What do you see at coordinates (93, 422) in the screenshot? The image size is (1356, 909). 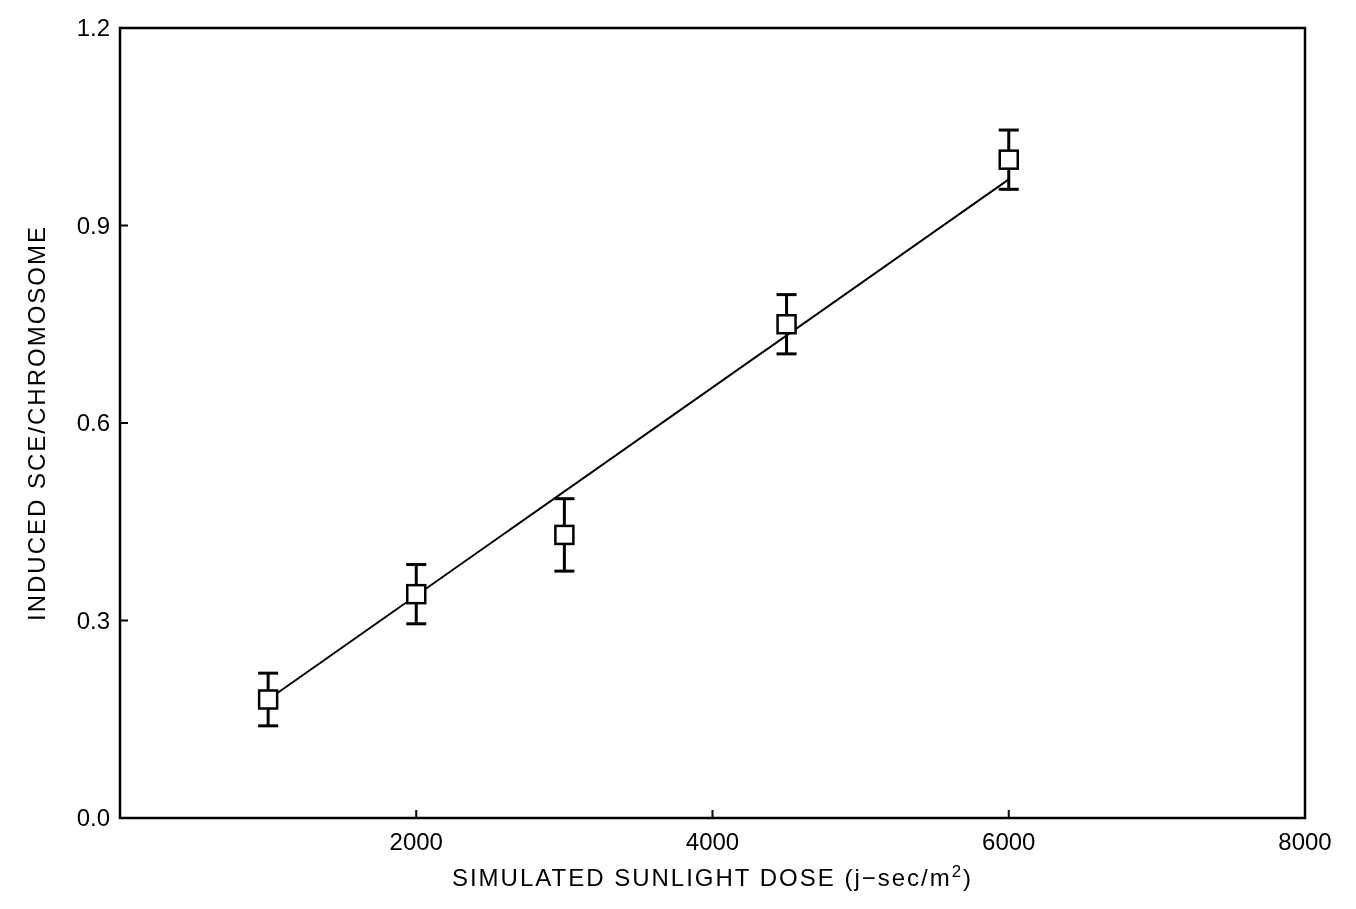 I see `y-tick-label: 0.6` at bounding box center [93, 422].